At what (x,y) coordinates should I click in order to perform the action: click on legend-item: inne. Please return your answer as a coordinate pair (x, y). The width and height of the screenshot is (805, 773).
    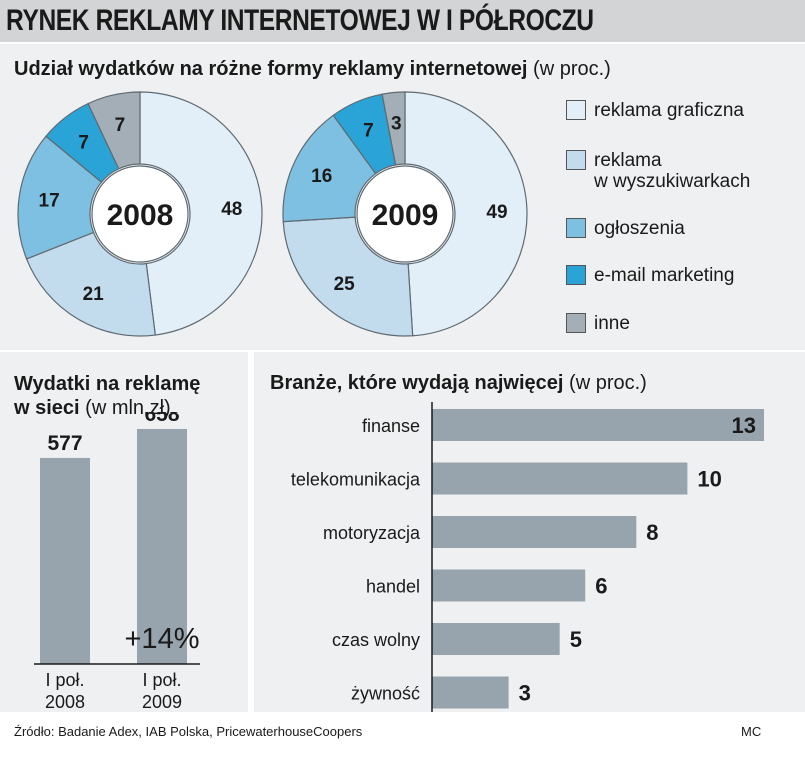
    Looking at the image, I should click on (598, 323).